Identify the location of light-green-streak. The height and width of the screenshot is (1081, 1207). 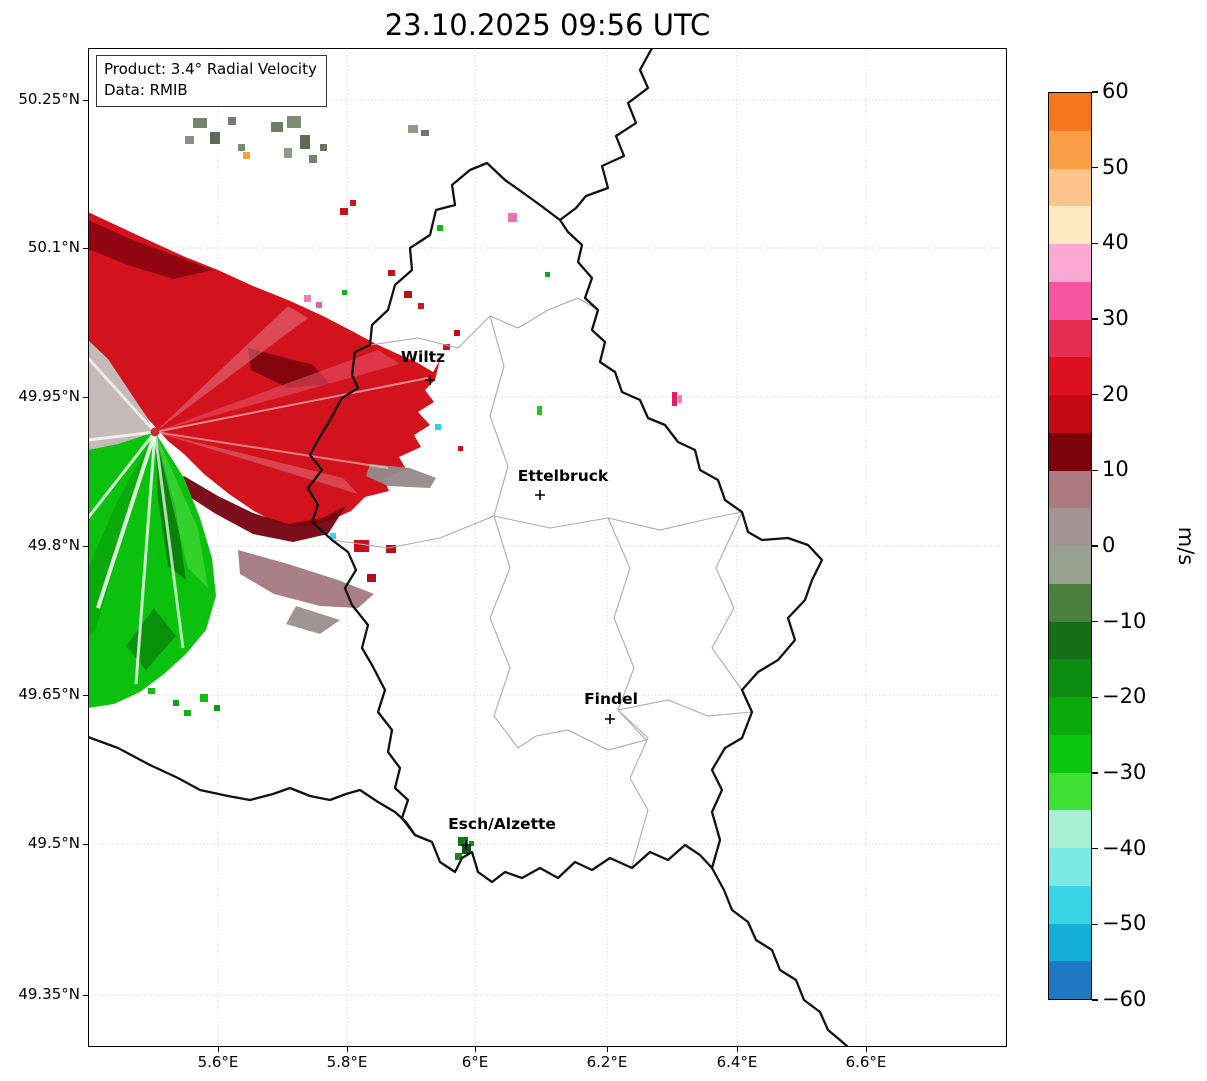
(181, 510).